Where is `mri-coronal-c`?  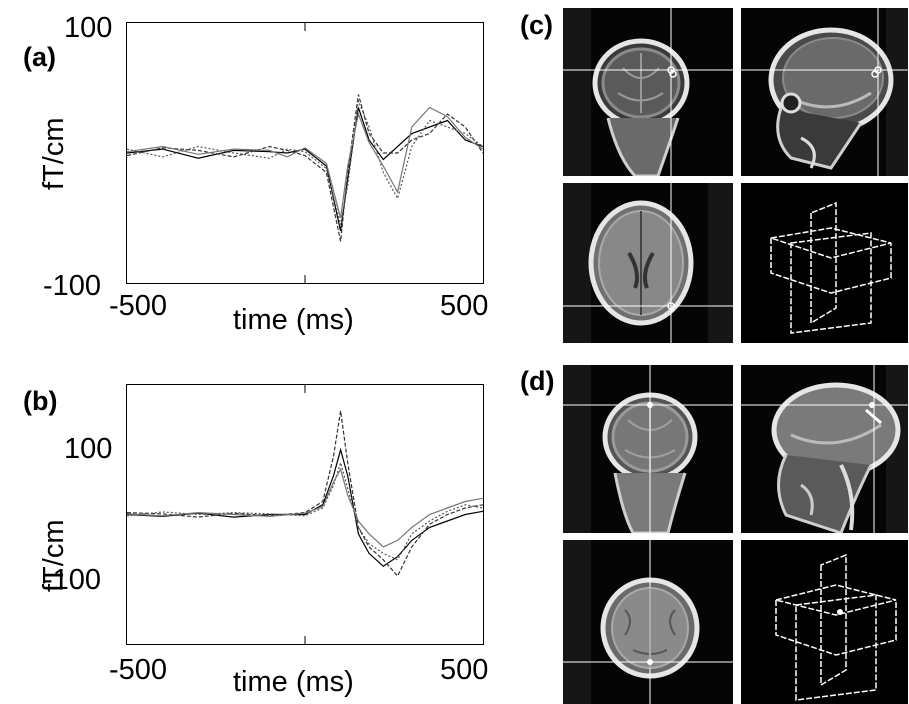
mri-coronal-c is located at coordinates (648, 92).